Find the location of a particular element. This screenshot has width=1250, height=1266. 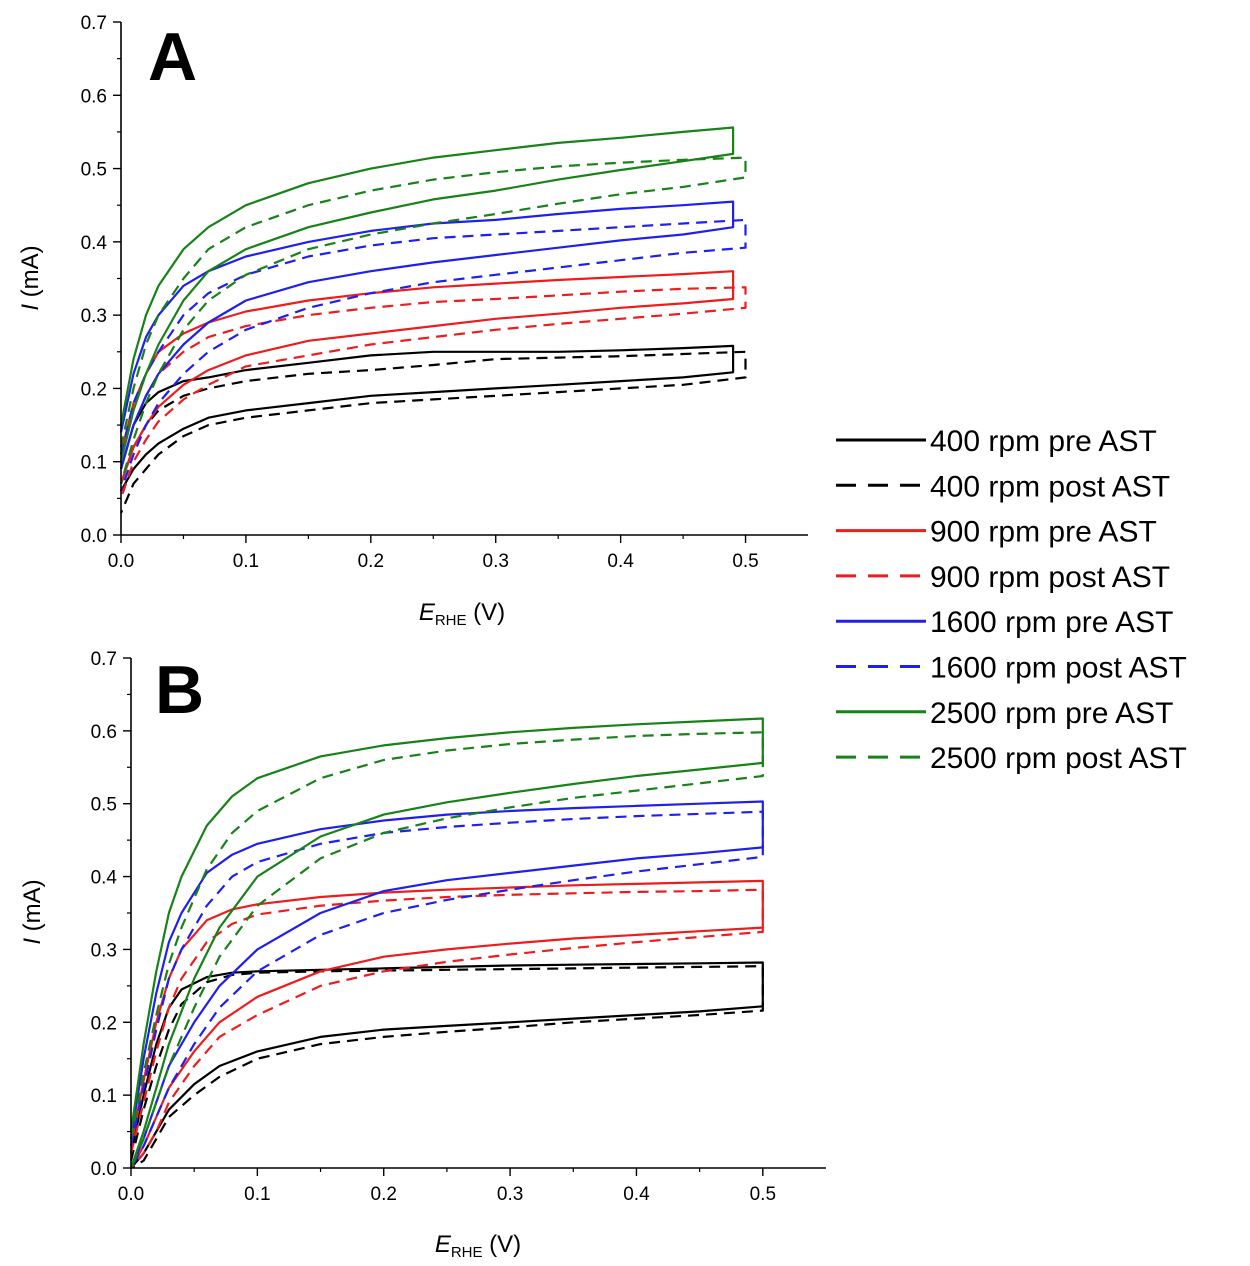

series-900-rpm-post-ast is located at coordinates (446, 1028).